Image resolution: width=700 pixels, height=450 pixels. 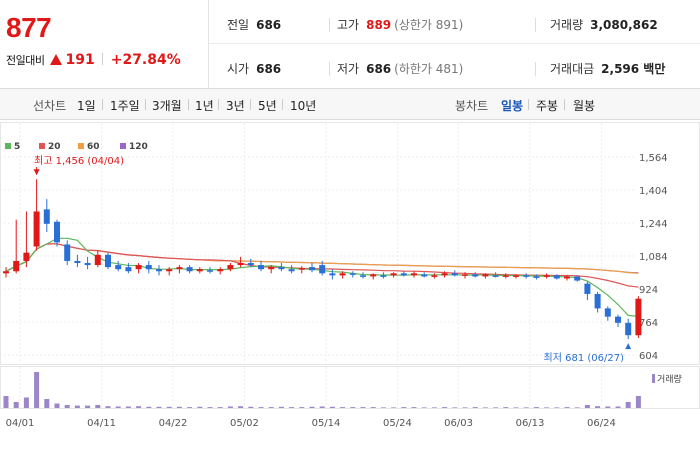 What do you see at coordinates (269, 69) in the screenshot?
I see `open-value: 686` at bounding box center [269, 69].